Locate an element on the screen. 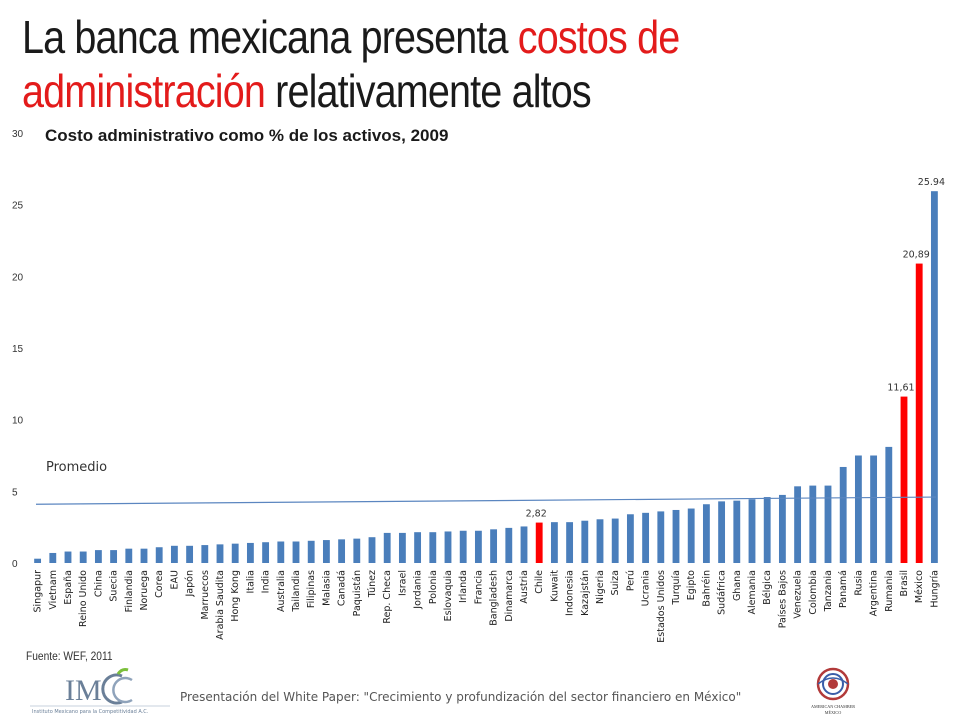 The height and width of the screenshot is (720, 960). x-tick-label: Suecia is located at coordinates (114, 586).